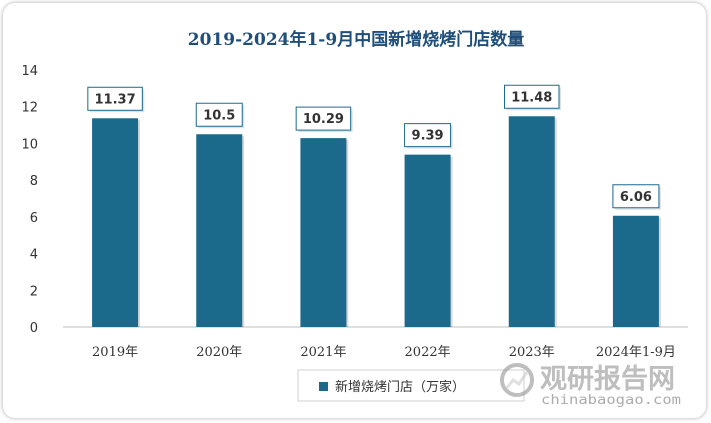 The width and height of the screenshot is (711, 423). I want to click on y-tick-label: 4, so click(34, 255).